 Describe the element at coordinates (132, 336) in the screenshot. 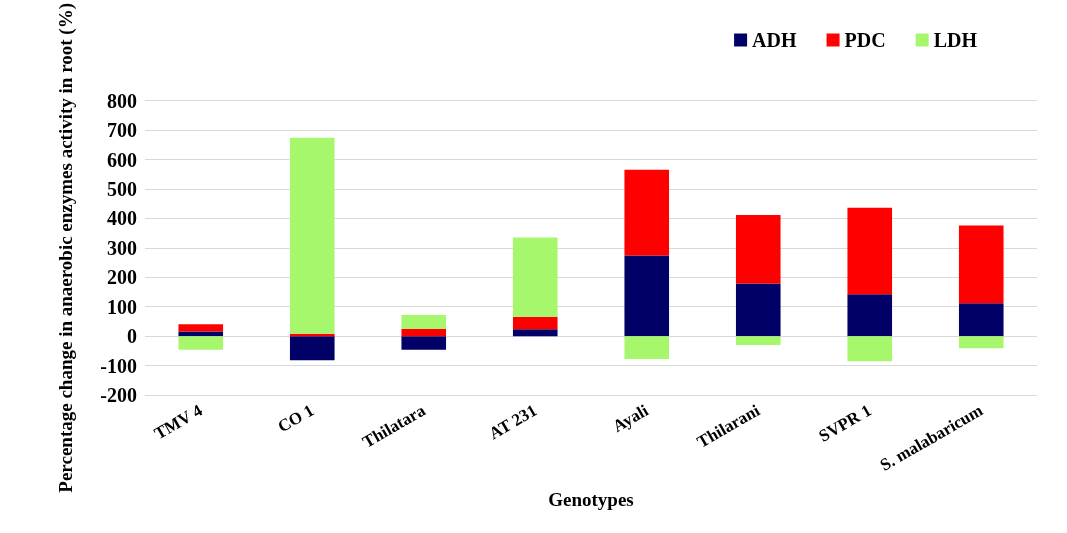

I see `y-tick-label: 0` at that location.